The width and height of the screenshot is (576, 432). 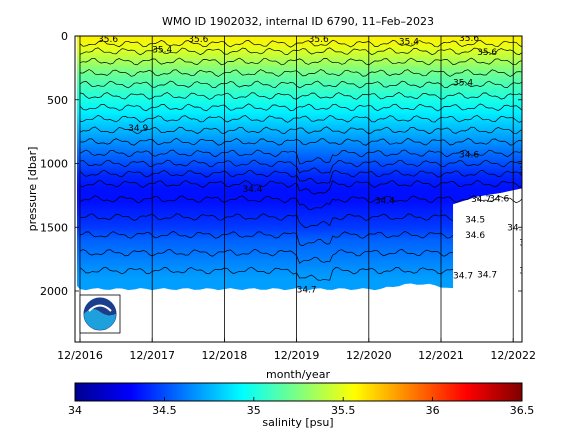 I want to click on x-tick-label: 12/2018, so click(x=225, y=355).